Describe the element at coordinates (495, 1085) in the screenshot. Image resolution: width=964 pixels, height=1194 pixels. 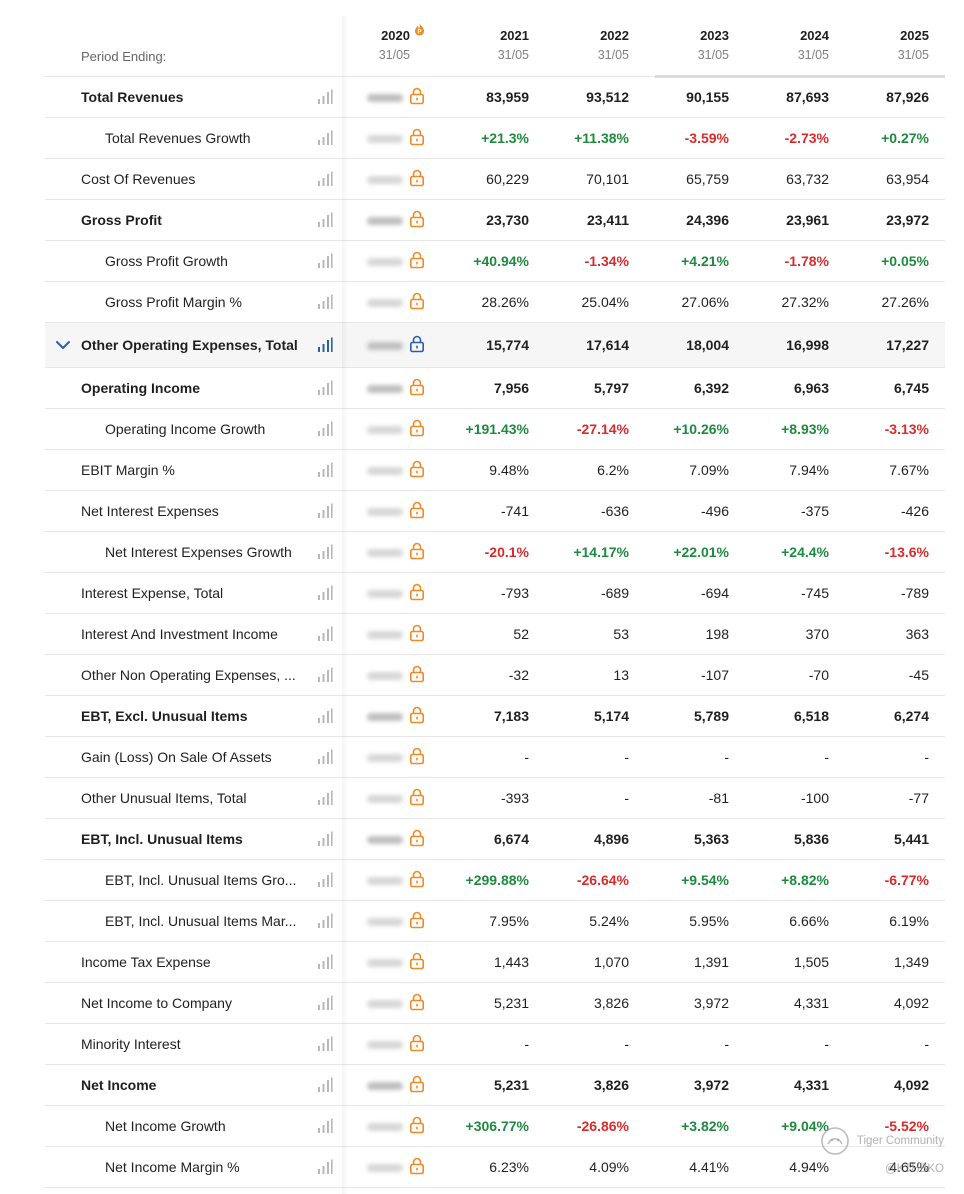
I see `table-row: Net Income 5,231 3,826 3,972 4,331 4,092` at that location.